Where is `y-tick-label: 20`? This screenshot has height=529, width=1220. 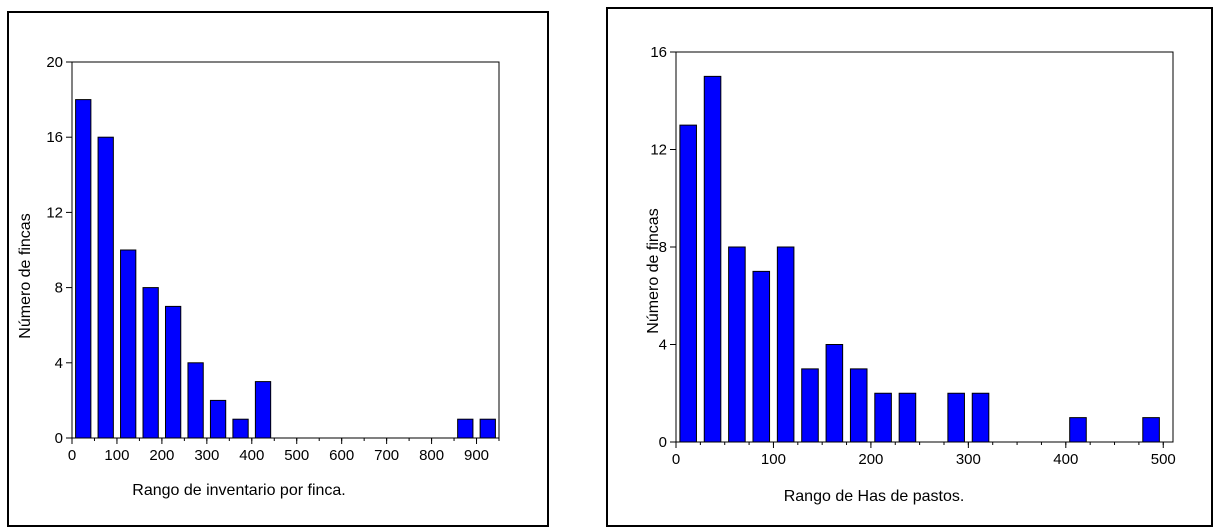 y-tick-label: 20 is located at coordinates (54, 62).